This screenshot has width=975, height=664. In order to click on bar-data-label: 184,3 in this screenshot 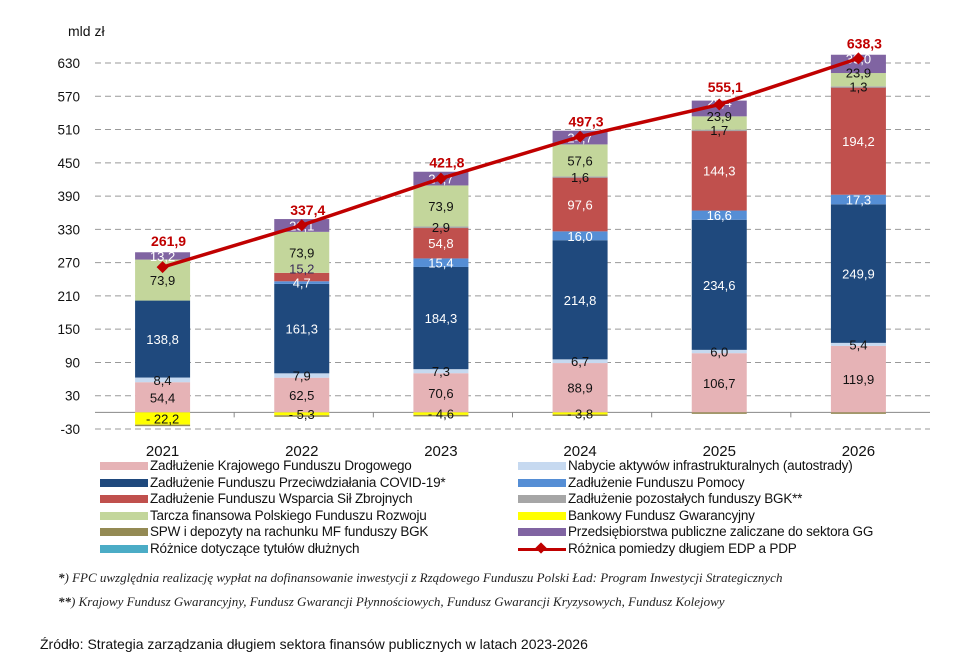, I will do `click(441, 318)`.